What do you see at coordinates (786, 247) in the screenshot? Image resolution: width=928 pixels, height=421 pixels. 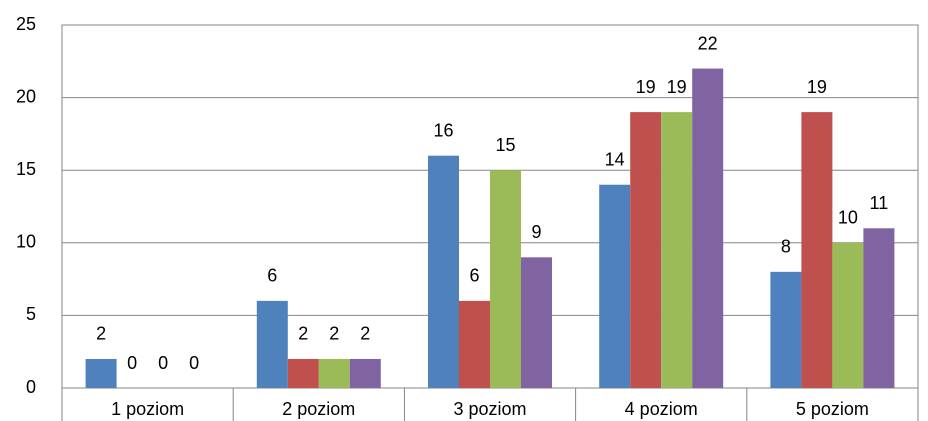 I see `value-label: 8` at bounding box center [786, 247].